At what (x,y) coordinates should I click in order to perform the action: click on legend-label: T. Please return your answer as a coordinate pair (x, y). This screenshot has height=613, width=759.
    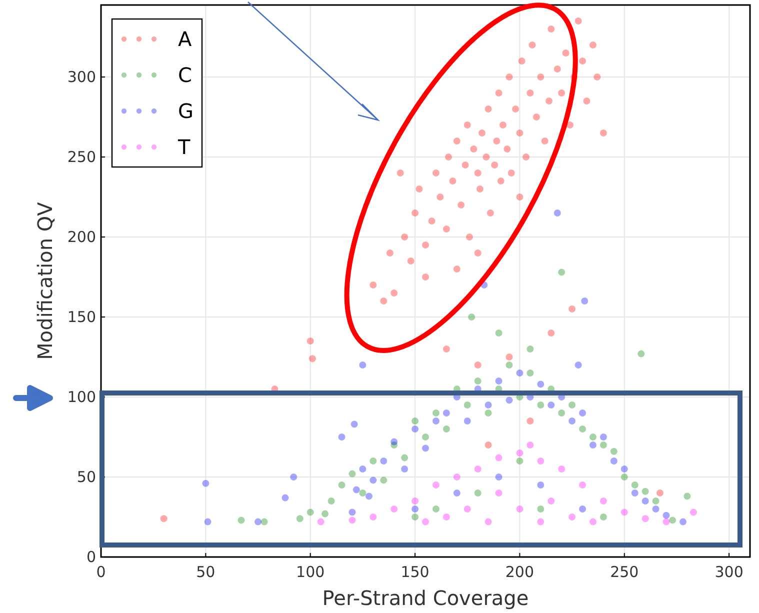
    Looking at the image, I should click on (184, 147).